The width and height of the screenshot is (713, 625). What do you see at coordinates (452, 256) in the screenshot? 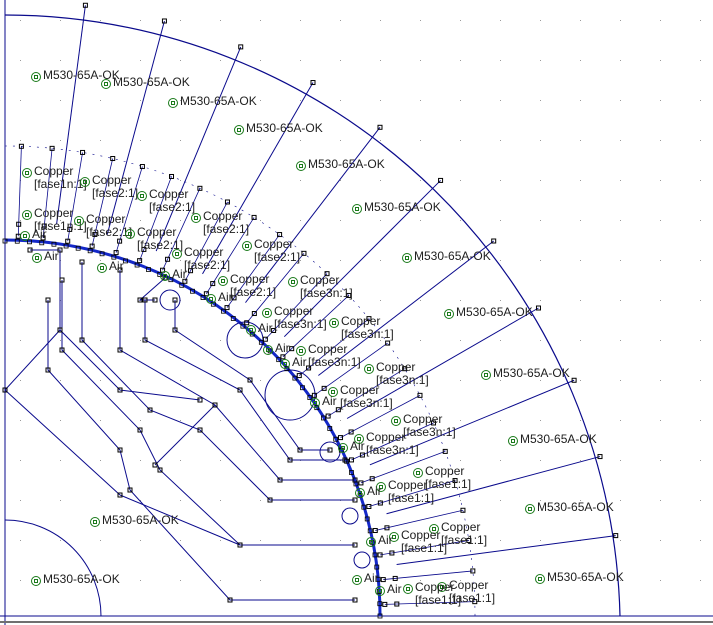
I see `material-label: M530-65A-OK` at bounding box center [452, 256].